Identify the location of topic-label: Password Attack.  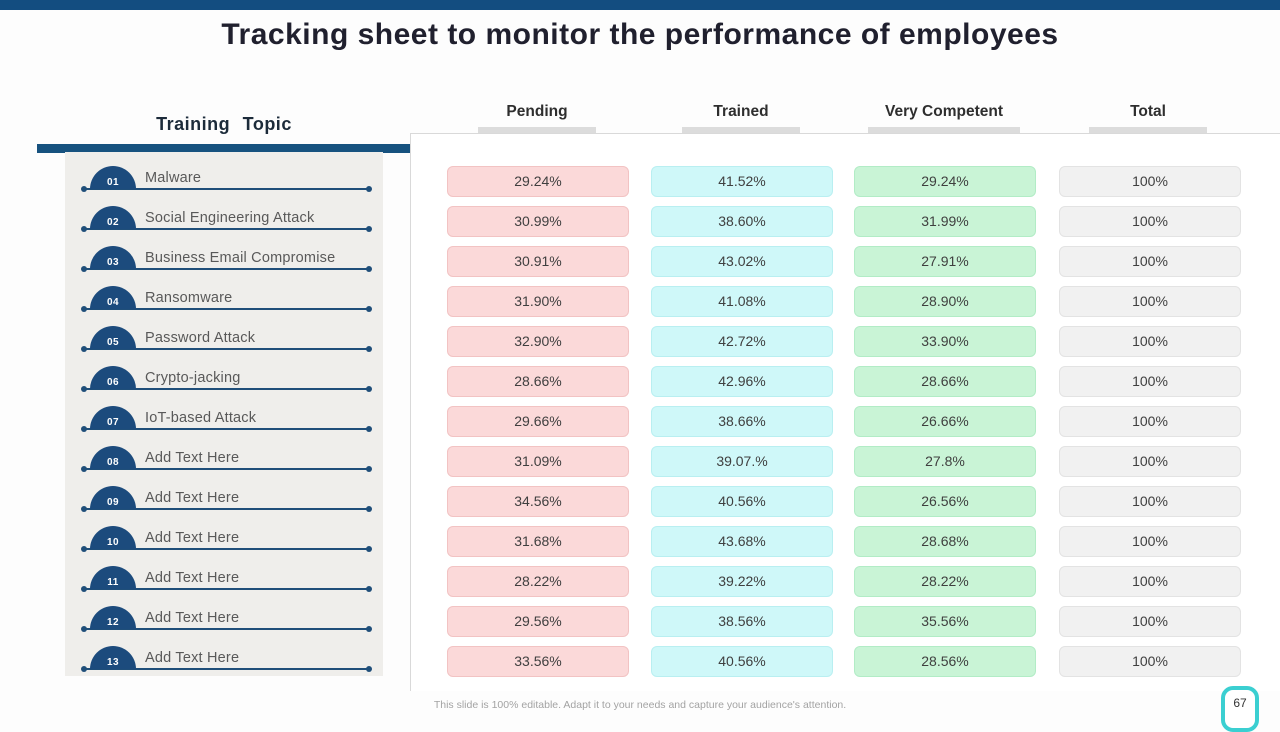
(200, 338).